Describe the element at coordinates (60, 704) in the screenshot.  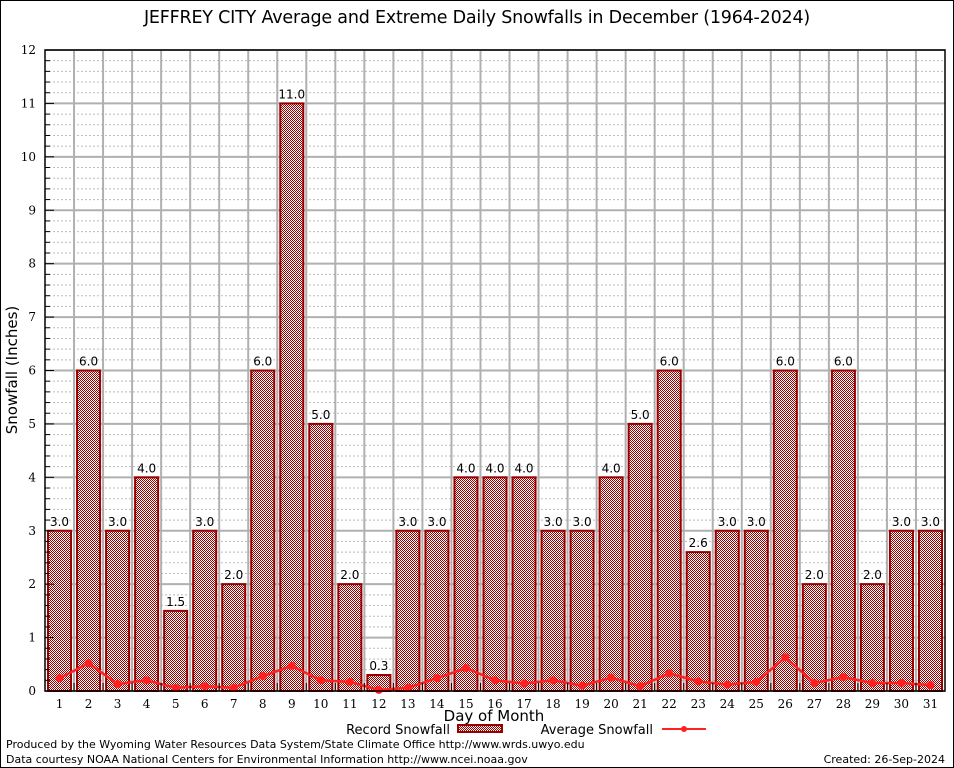
I see `x-tick-label: 1` at that location.